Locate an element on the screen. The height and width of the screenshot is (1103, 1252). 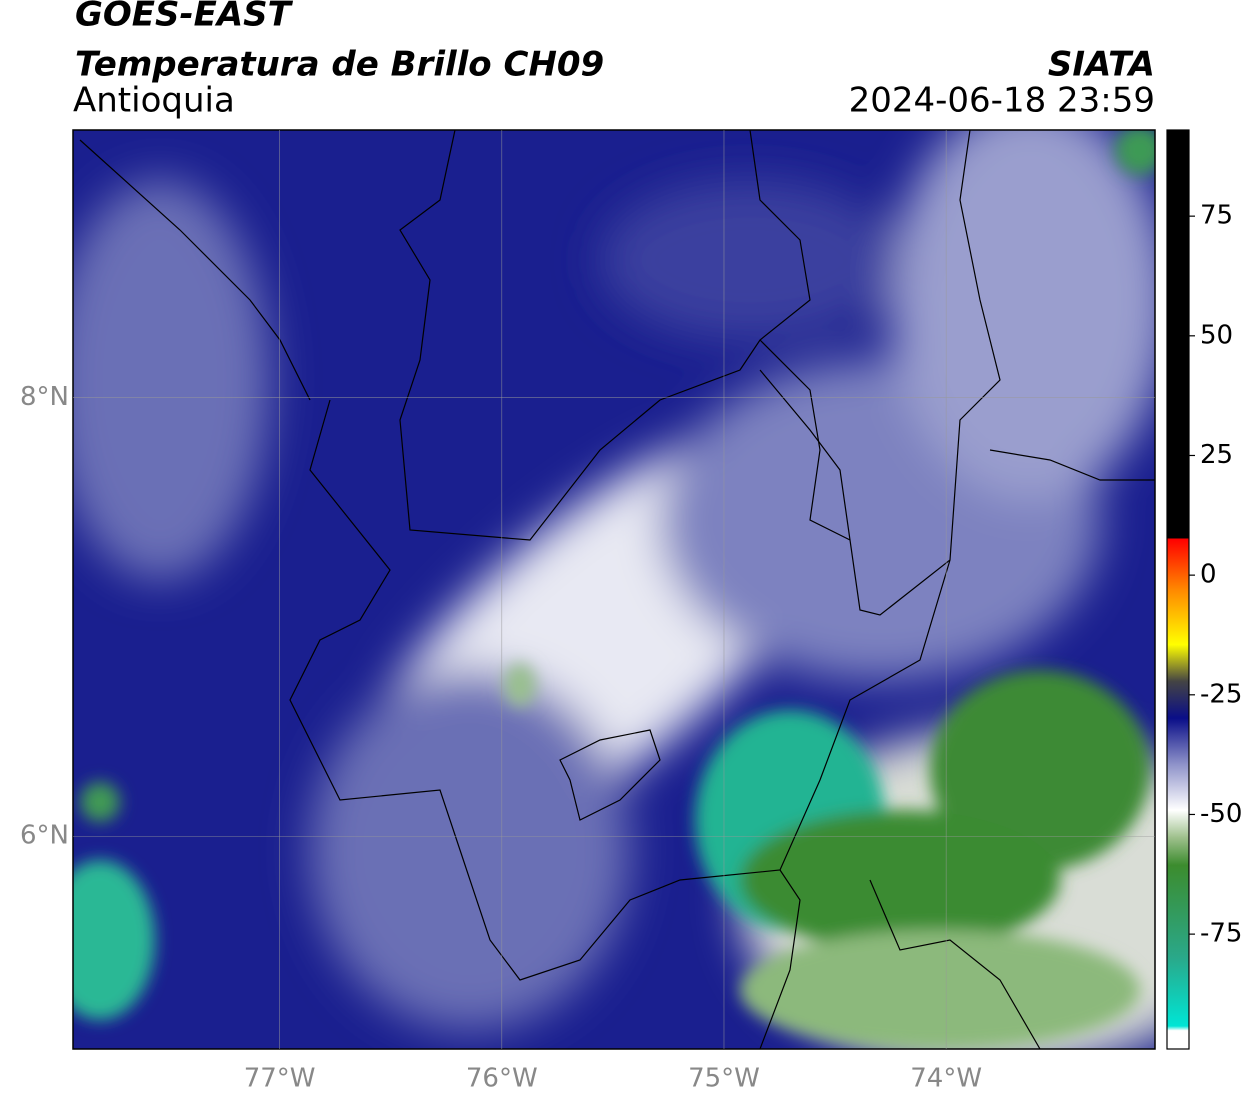
lat-tick-label: 6°N is located at coordinates (44, 836).